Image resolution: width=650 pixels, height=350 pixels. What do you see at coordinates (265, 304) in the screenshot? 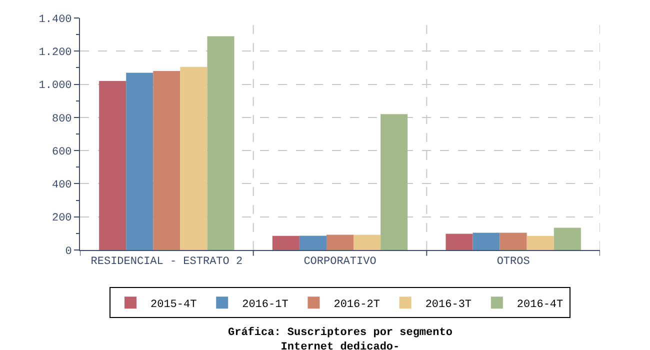
I see `legend-label: 2016-1T` at bounding box center [265, 304].